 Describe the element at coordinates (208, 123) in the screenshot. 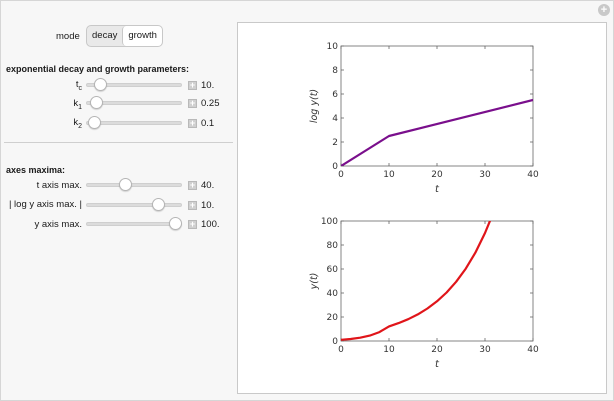

I see `k2-value: 0.1` at that location.